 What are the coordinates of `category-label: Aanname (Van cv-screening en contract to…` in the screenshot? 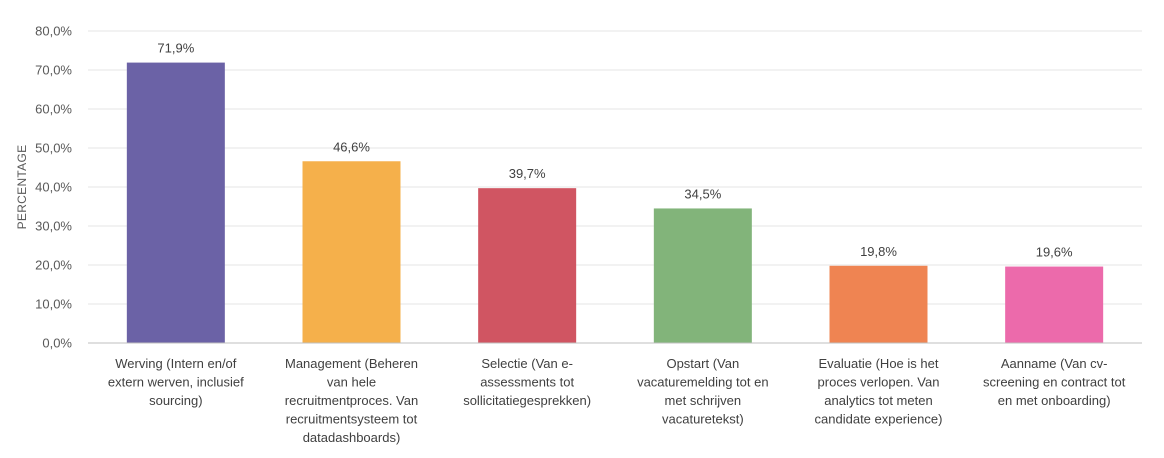 It's located at (1054, 382).